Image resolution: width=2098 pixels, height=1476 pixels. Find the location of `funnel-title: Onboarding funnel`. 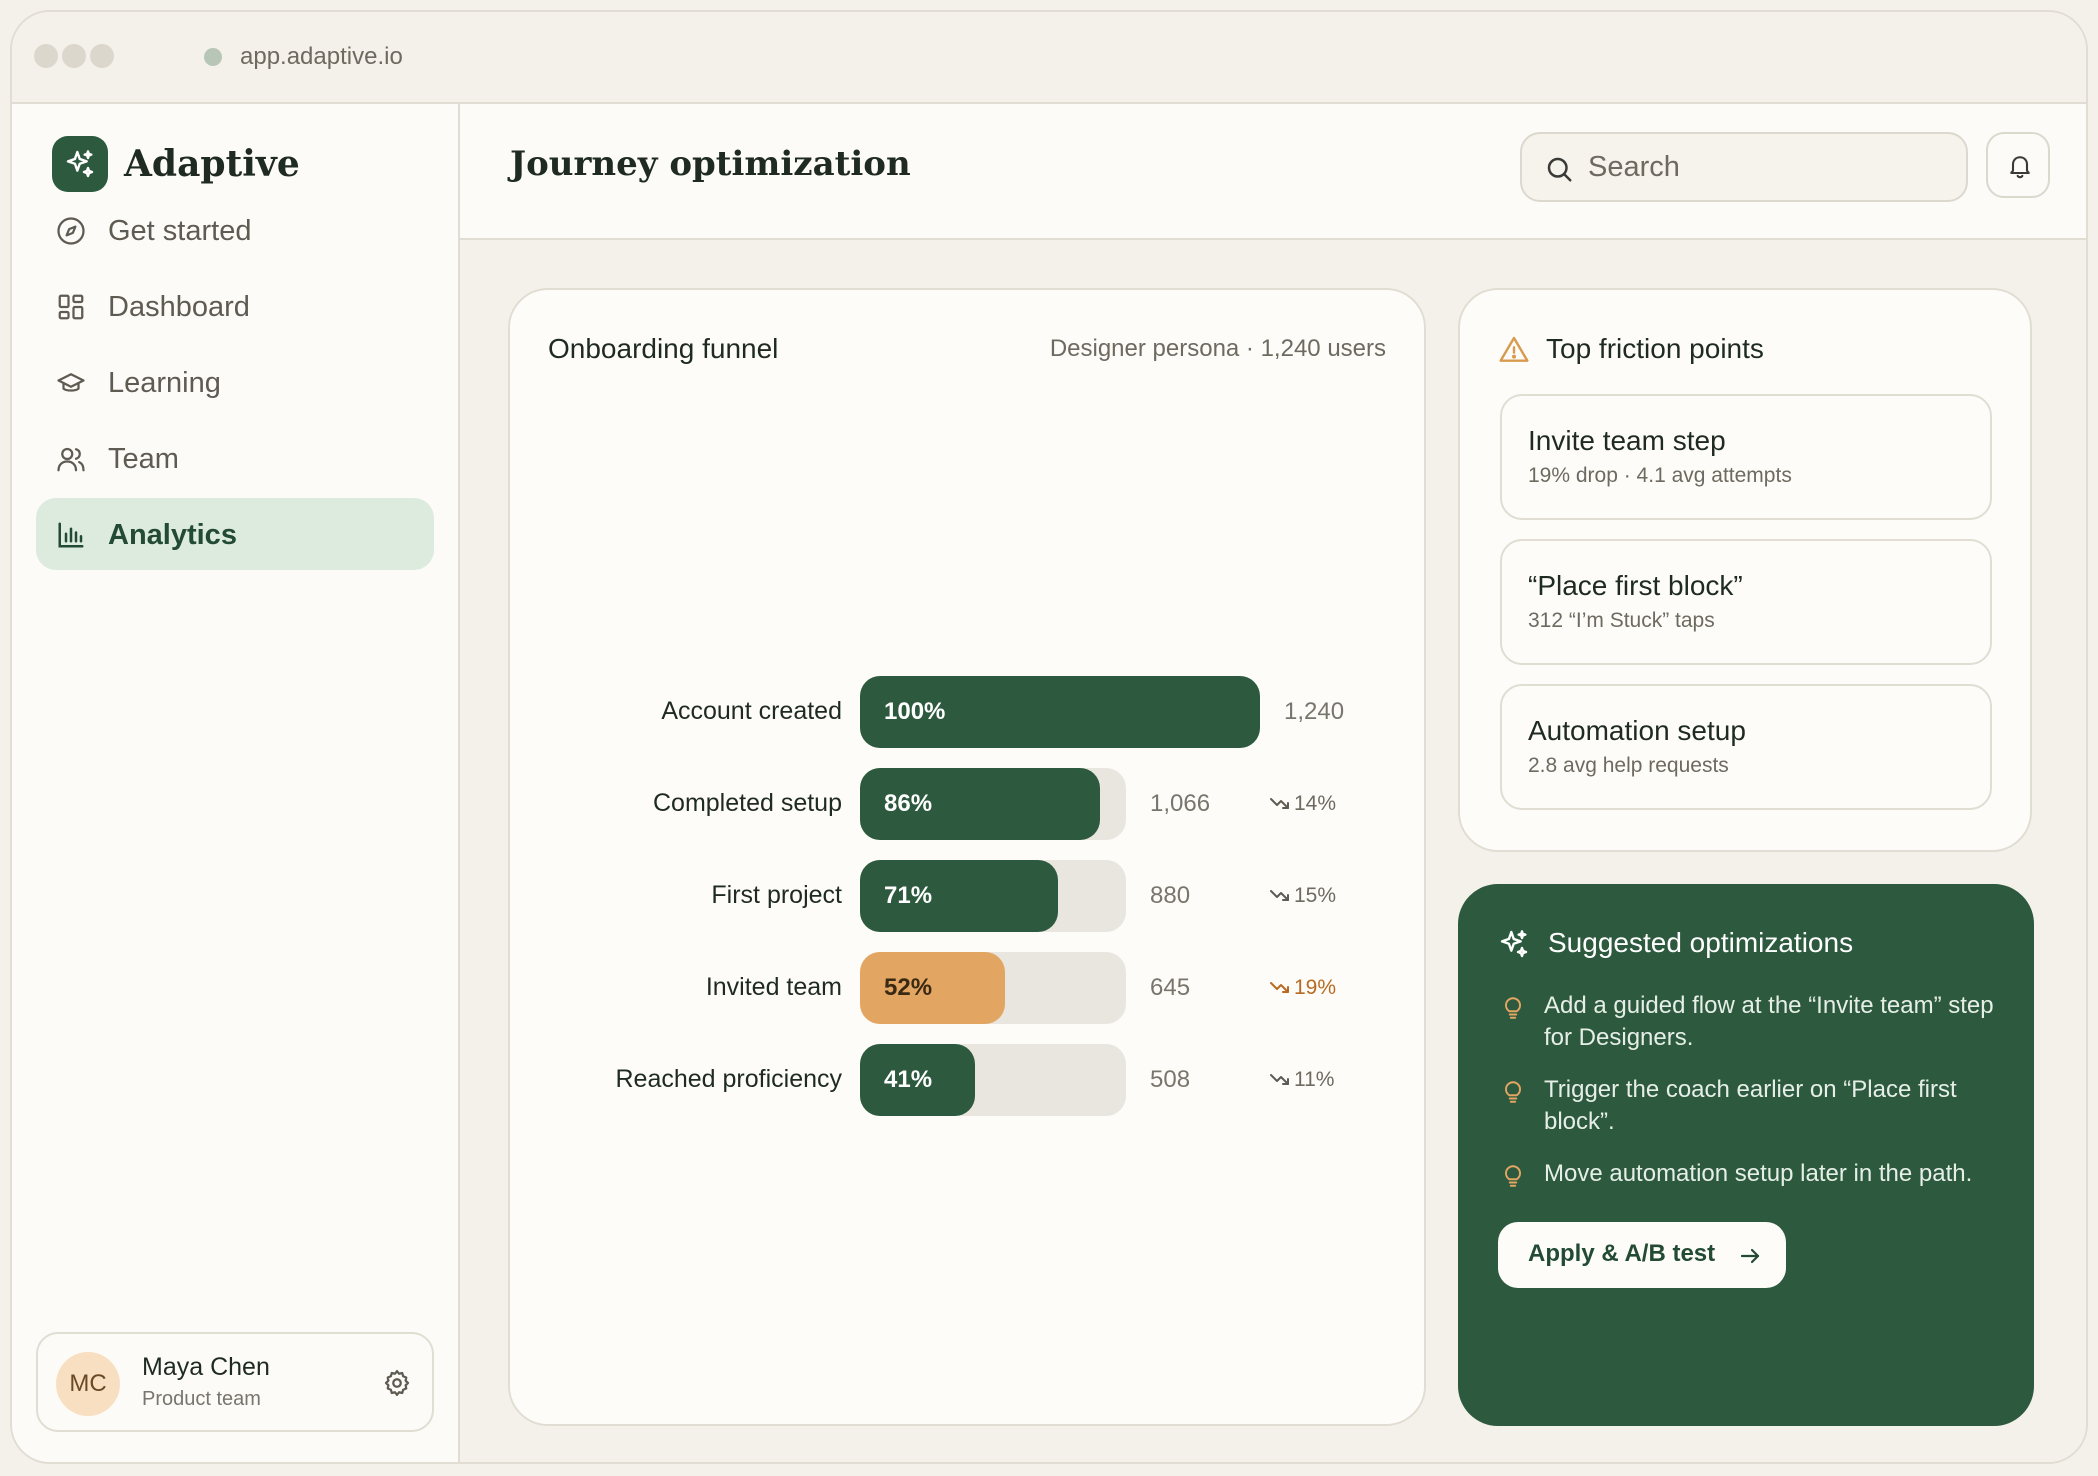

funnel-title: Onboarding funnel is located at coordinates (663, 348).